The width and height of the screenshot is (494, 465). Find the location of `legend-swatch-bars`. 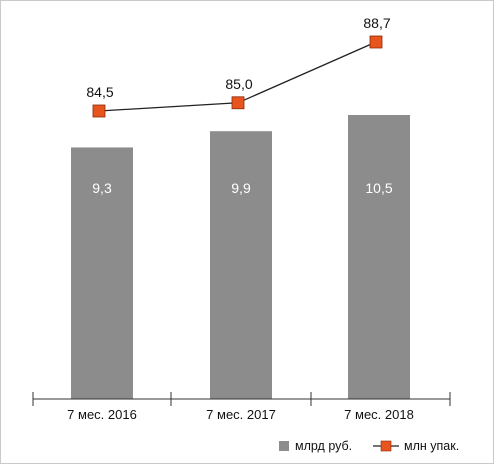

legend-swatch-bars is located at coordinates (284, 446).